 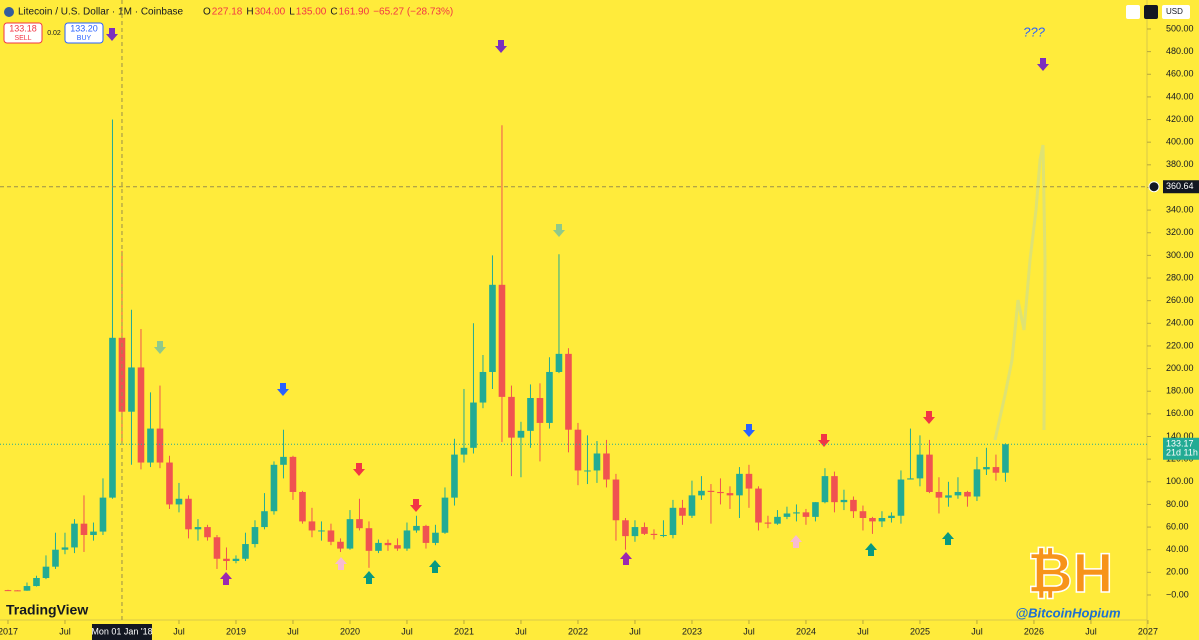 I want to click on legend-value: 227.18, so click(x=227, y=12).